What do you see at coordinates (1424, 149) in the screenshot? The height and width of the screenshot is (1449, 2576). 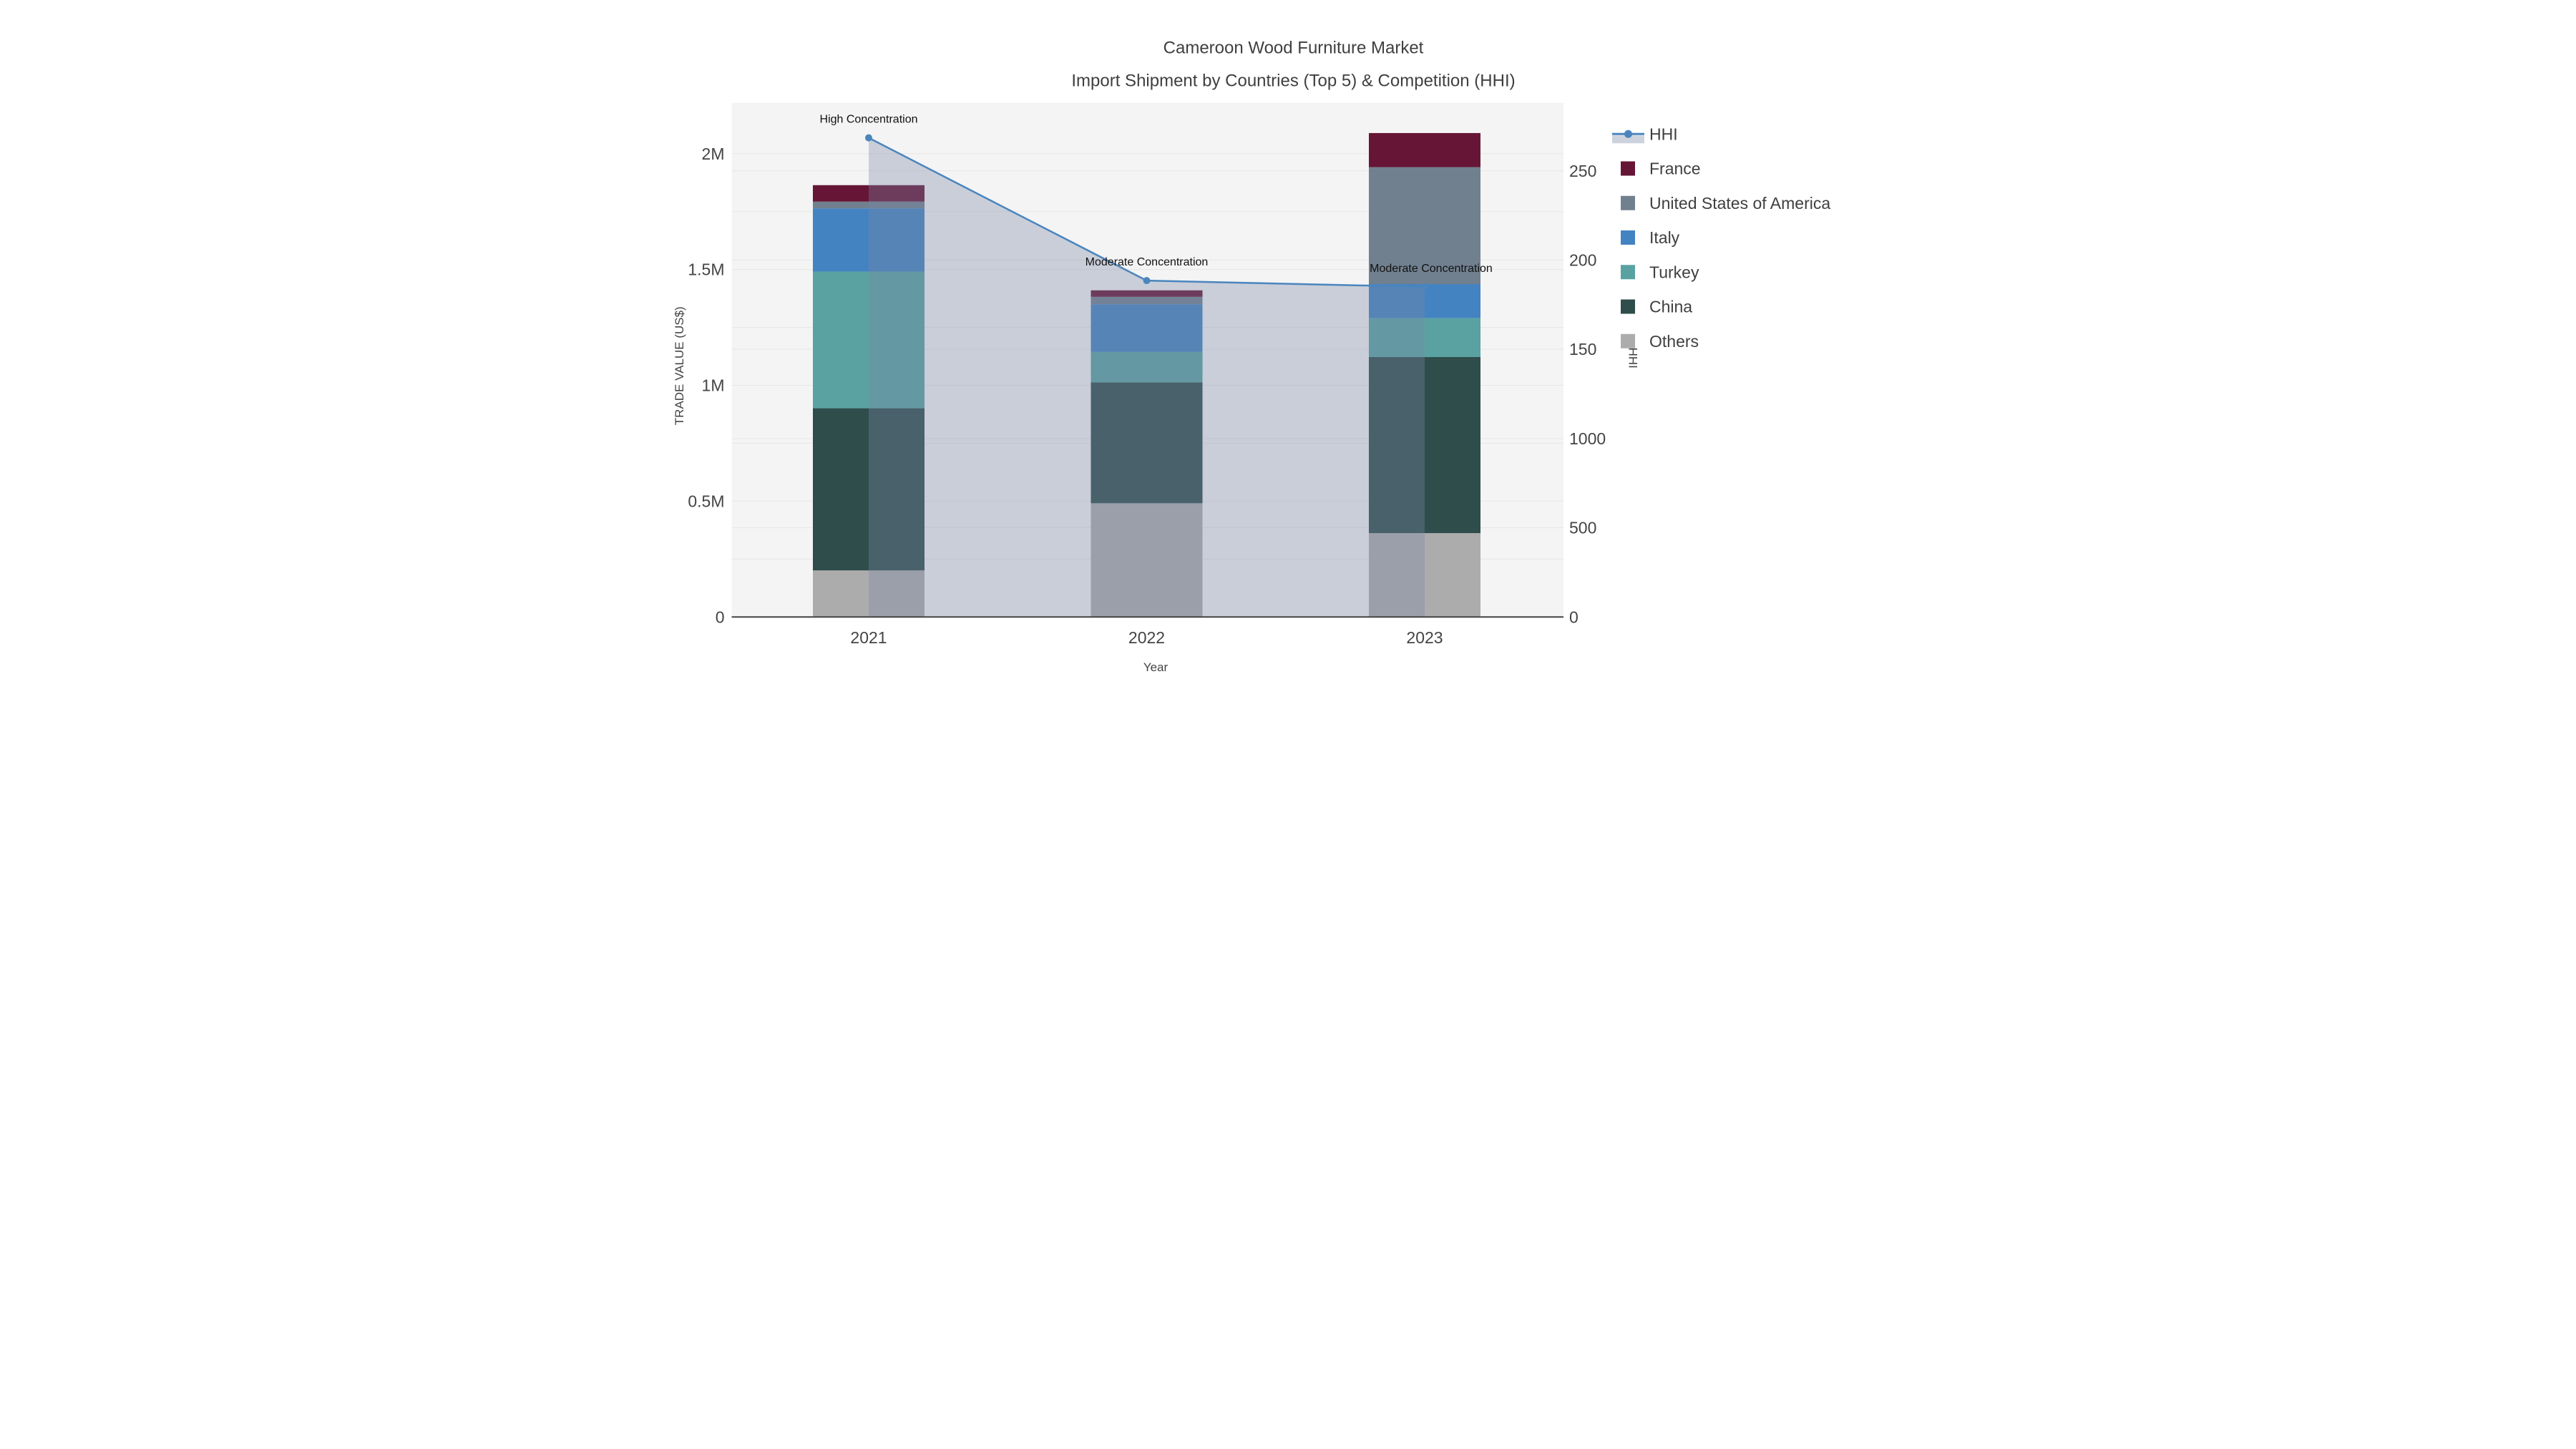 I see `bar-segment-2023-france` at bounding box center [1424, 149].